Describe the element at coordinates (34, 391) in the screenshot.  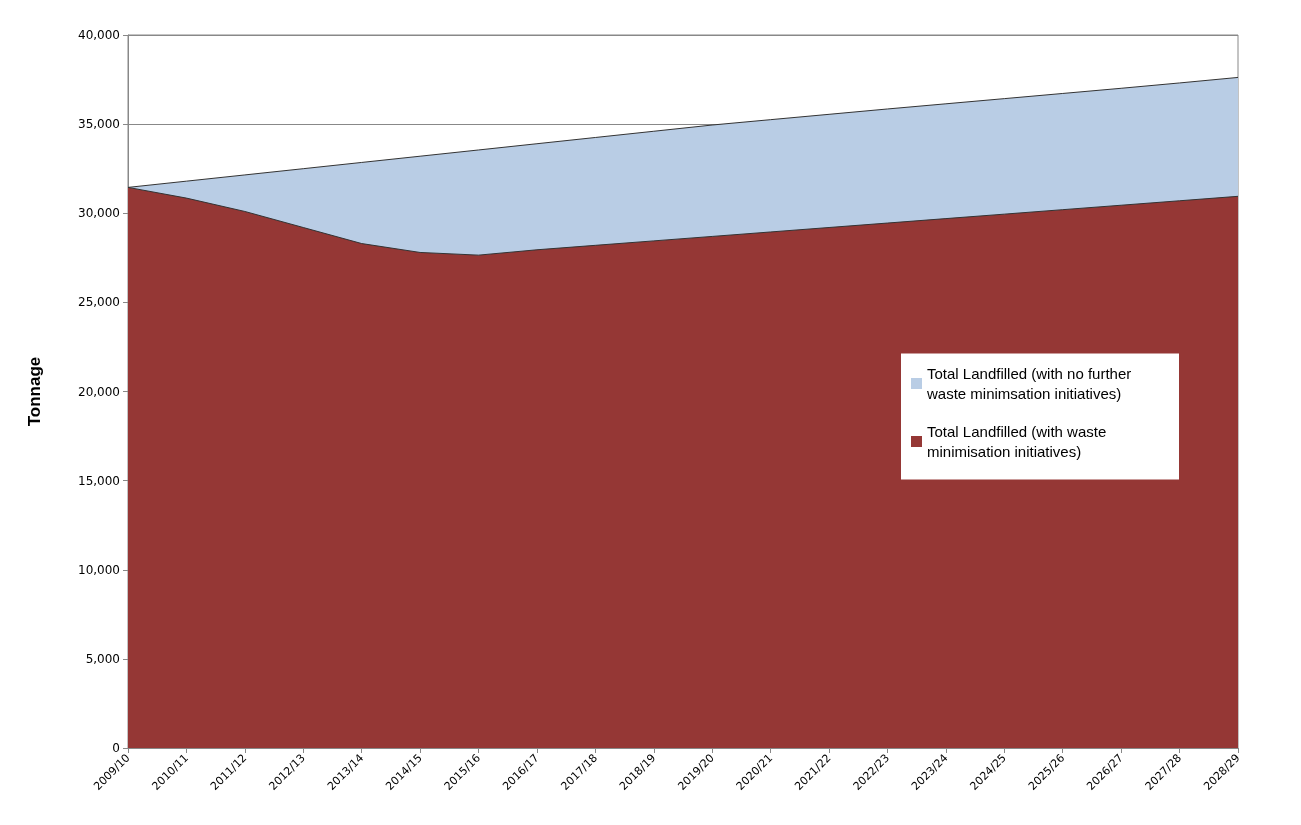
I see `y-axis-title: Tonnage` at that location.